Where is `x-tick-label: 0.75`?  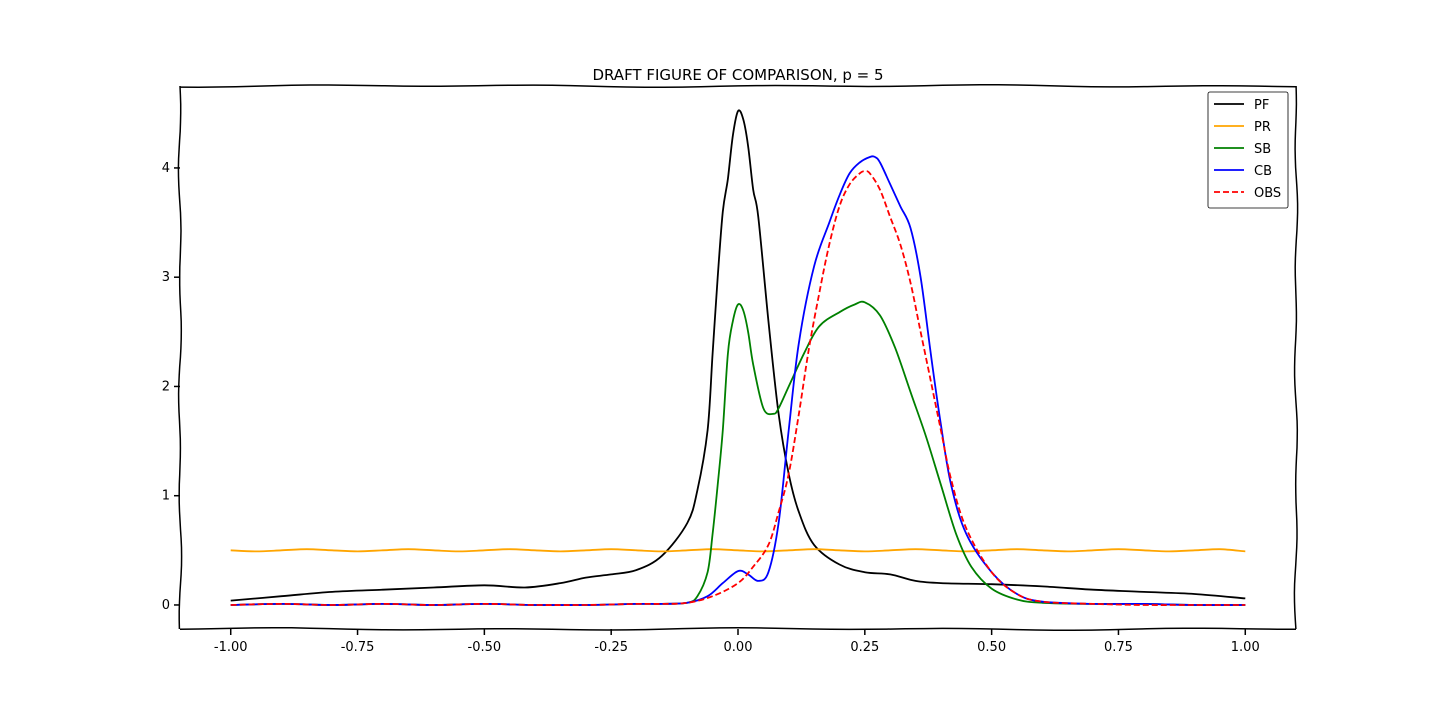
x-tick-label: 0.75 is located at coordinates (1118, 647).